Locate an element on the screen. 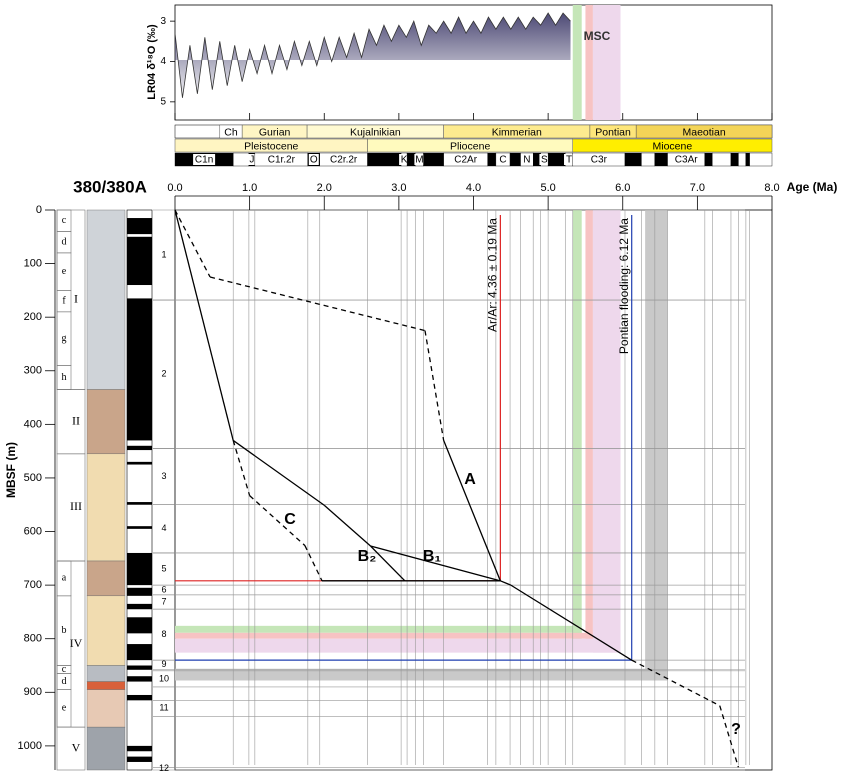 The height and width of the screenshot is (782, 851). subunit-box is located at coordinates (64, 708).